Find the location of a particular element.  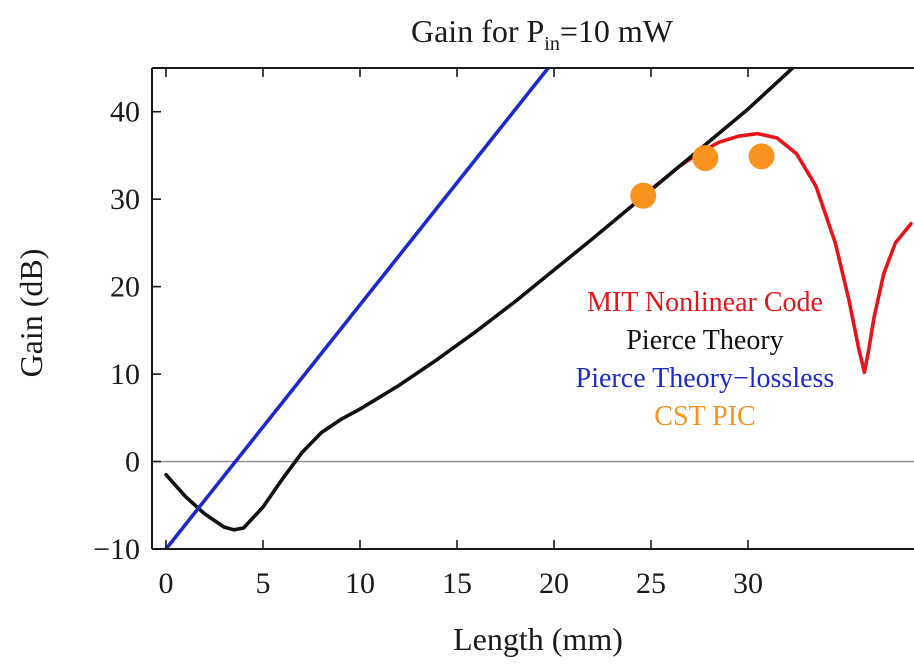

x-tick-label: 5 is located at coordinates (263, 583).